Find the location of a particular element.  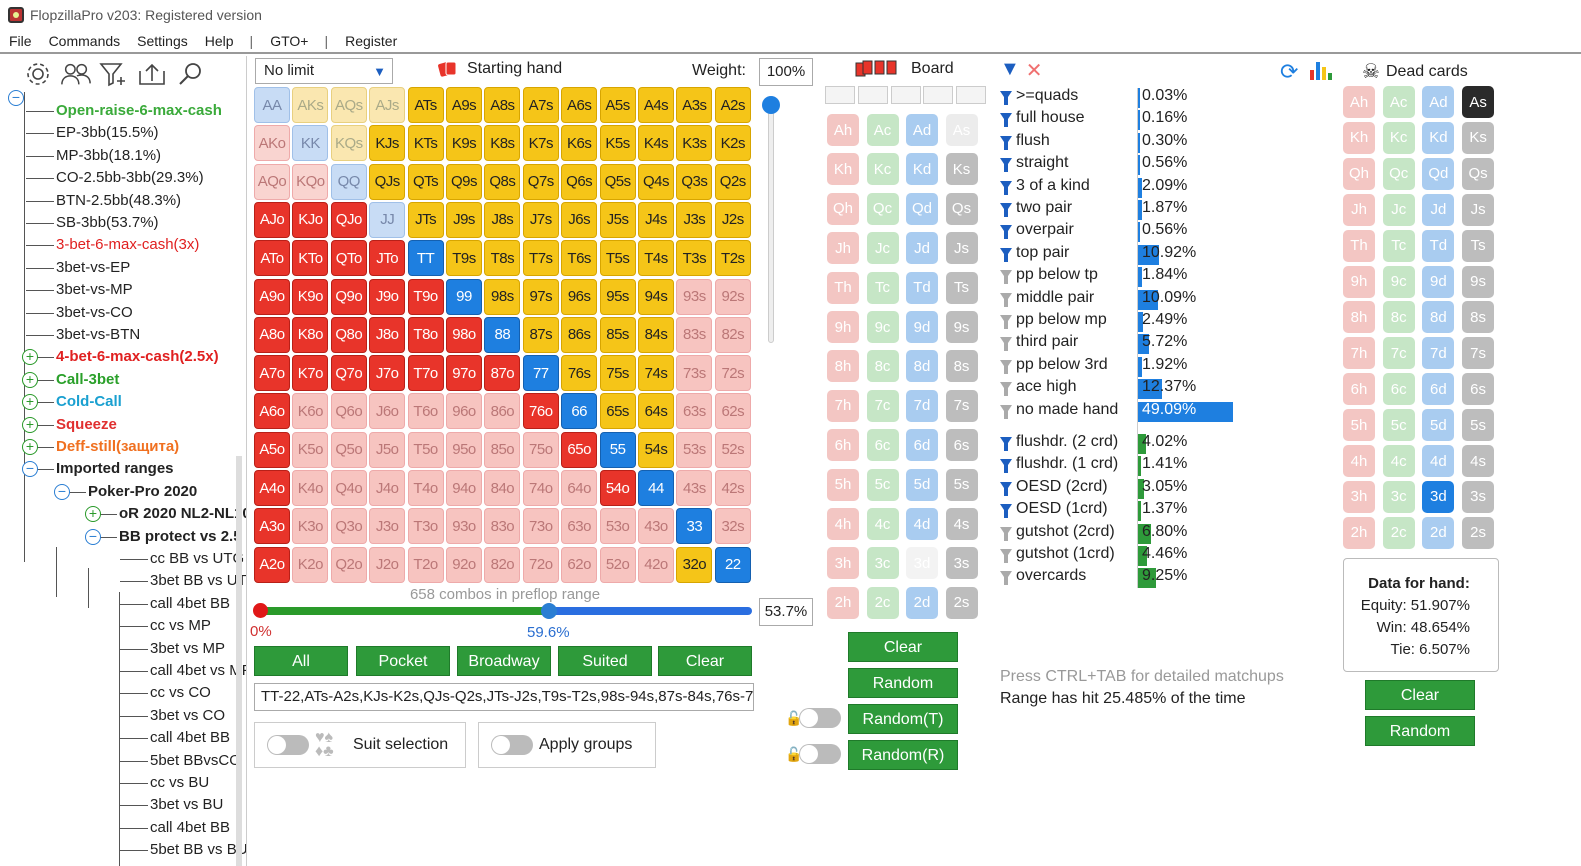

range-slider-min-handle is located at coordinates (260, 610).